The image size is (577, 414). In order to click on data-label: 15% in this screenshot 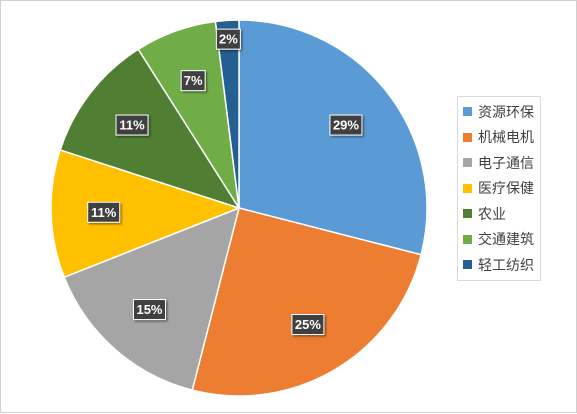, I will do `click(149, 310)`.